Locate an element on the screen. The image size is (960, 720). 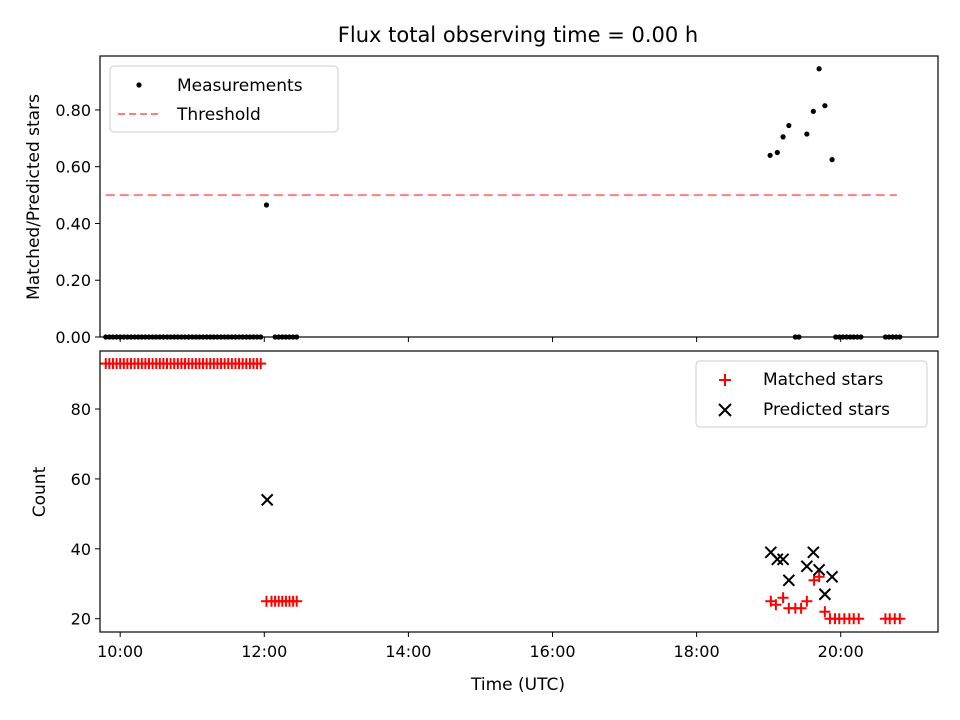
bottom-legend: Matched stars Predicted stars is located at coordinates (811, 394).